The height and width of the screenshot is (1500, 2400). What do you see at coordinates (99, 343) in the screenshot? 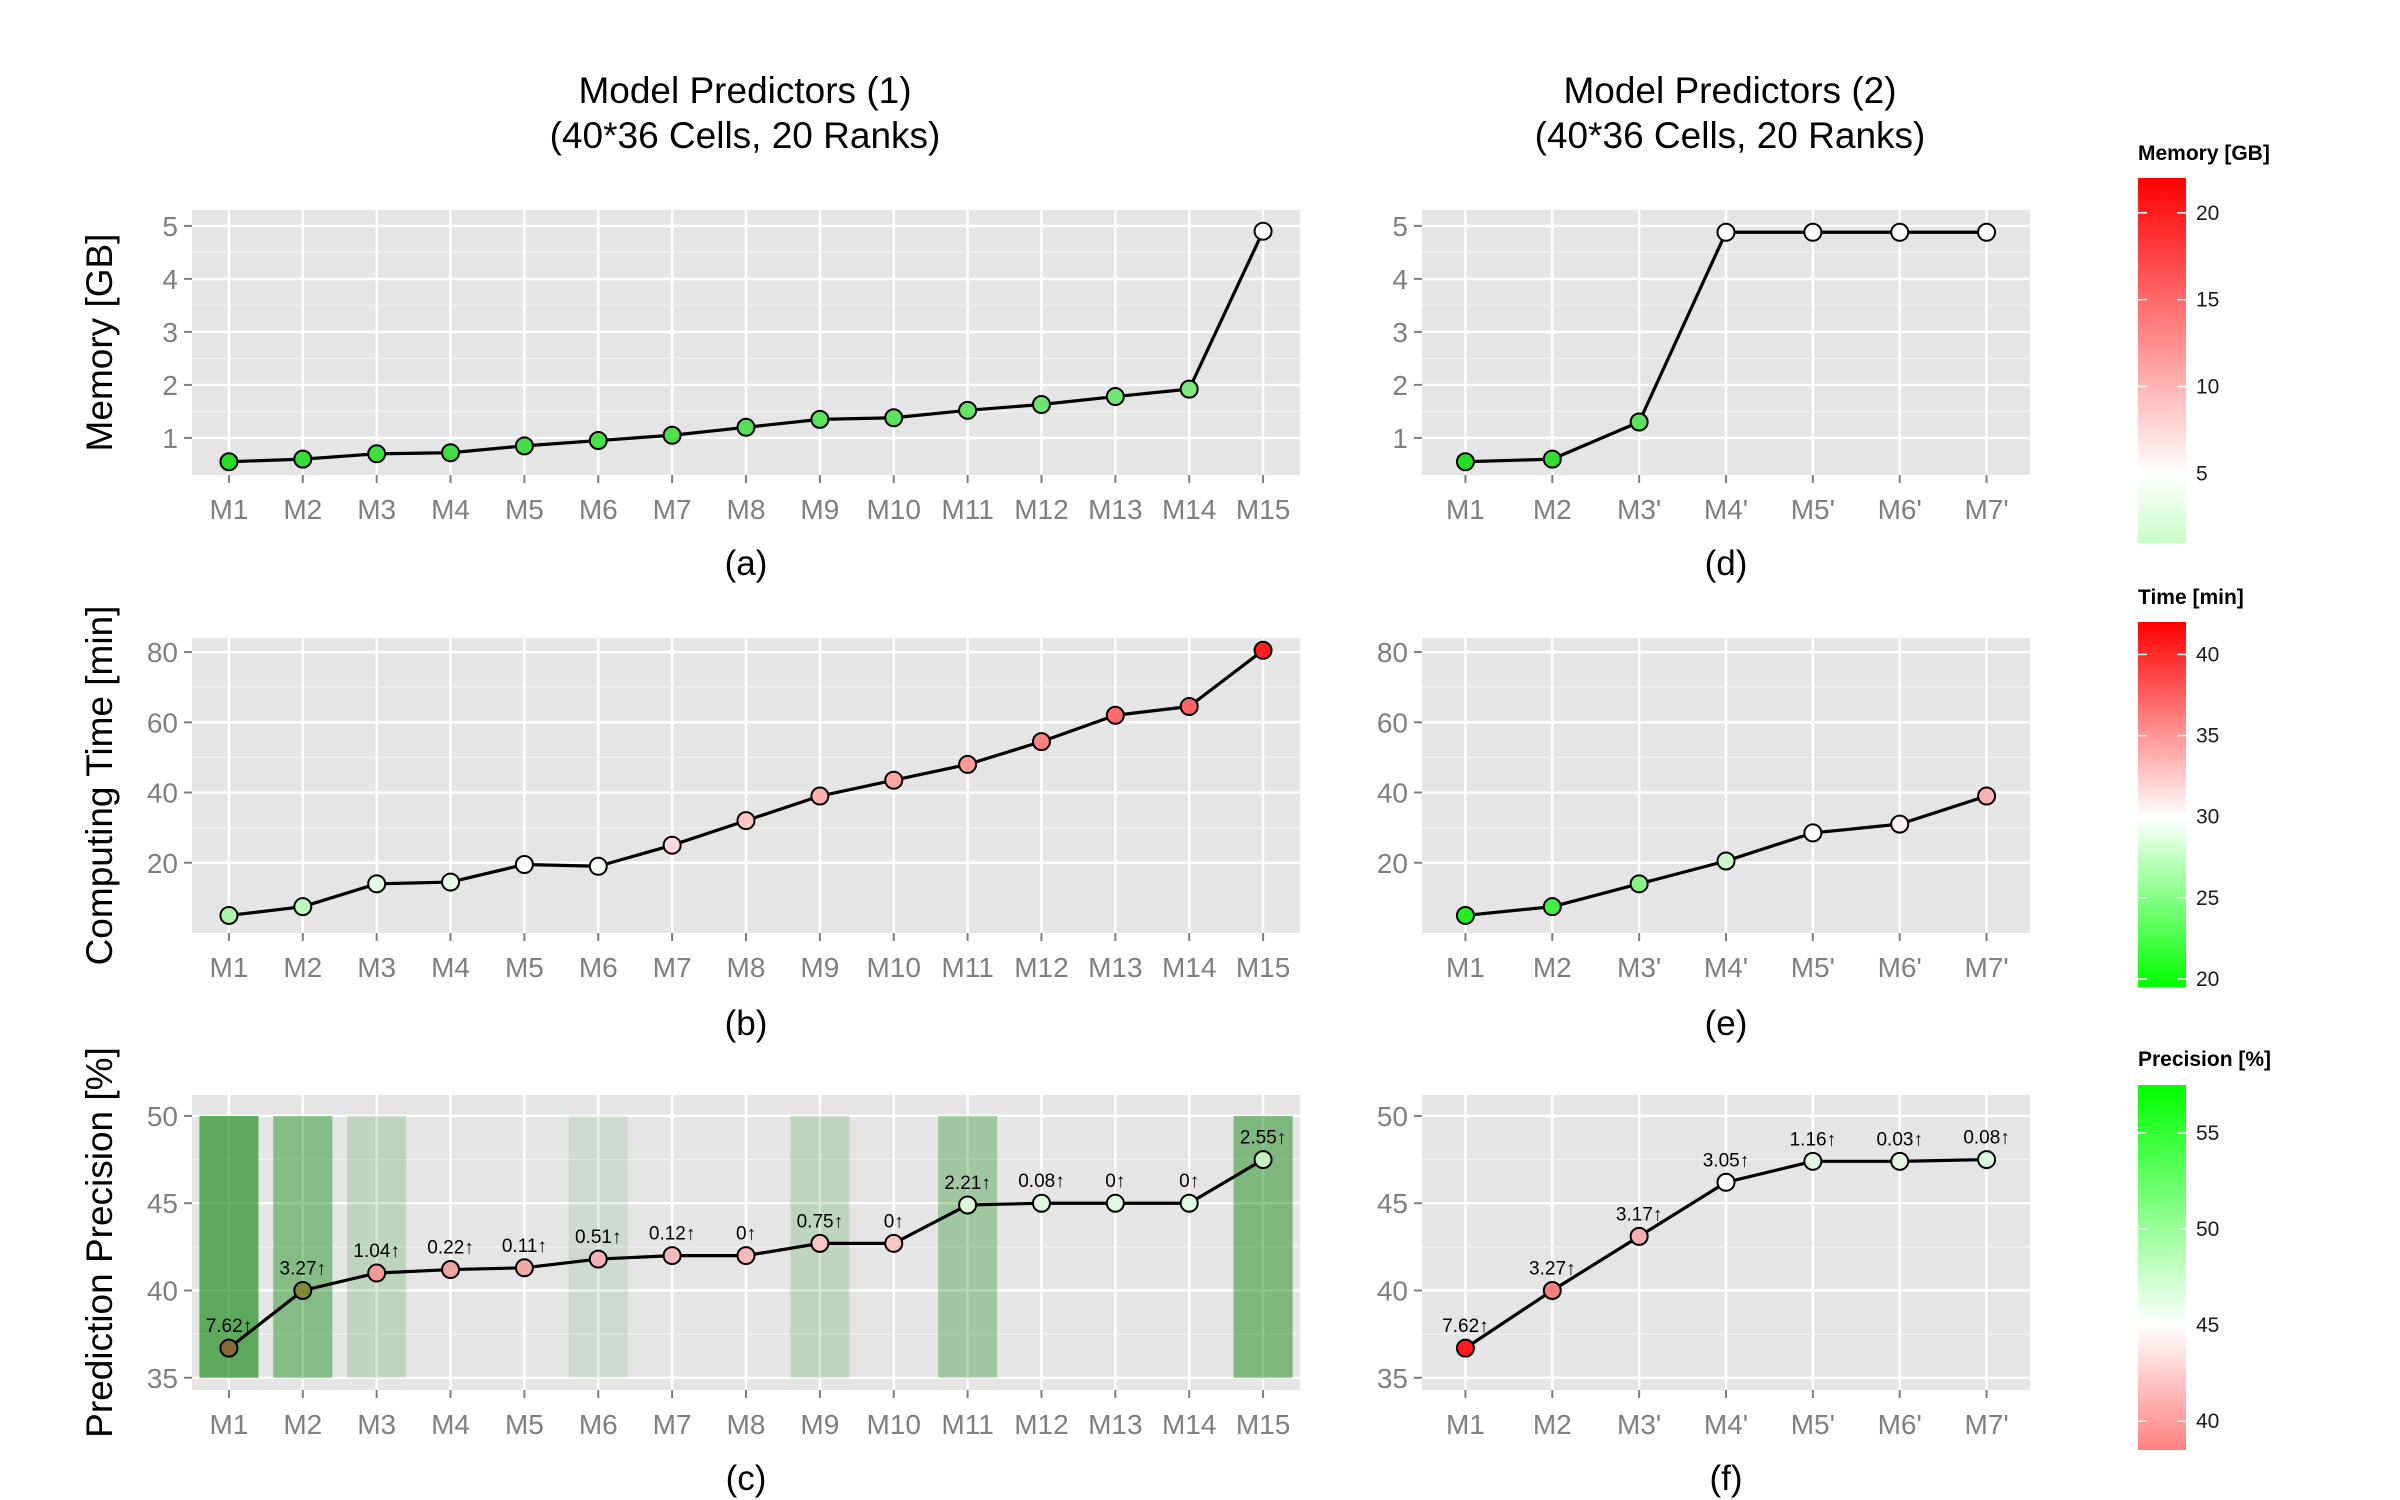
I see `panel-a-y-axis-title: Memory [GB]` at bounding box center [99, 343].